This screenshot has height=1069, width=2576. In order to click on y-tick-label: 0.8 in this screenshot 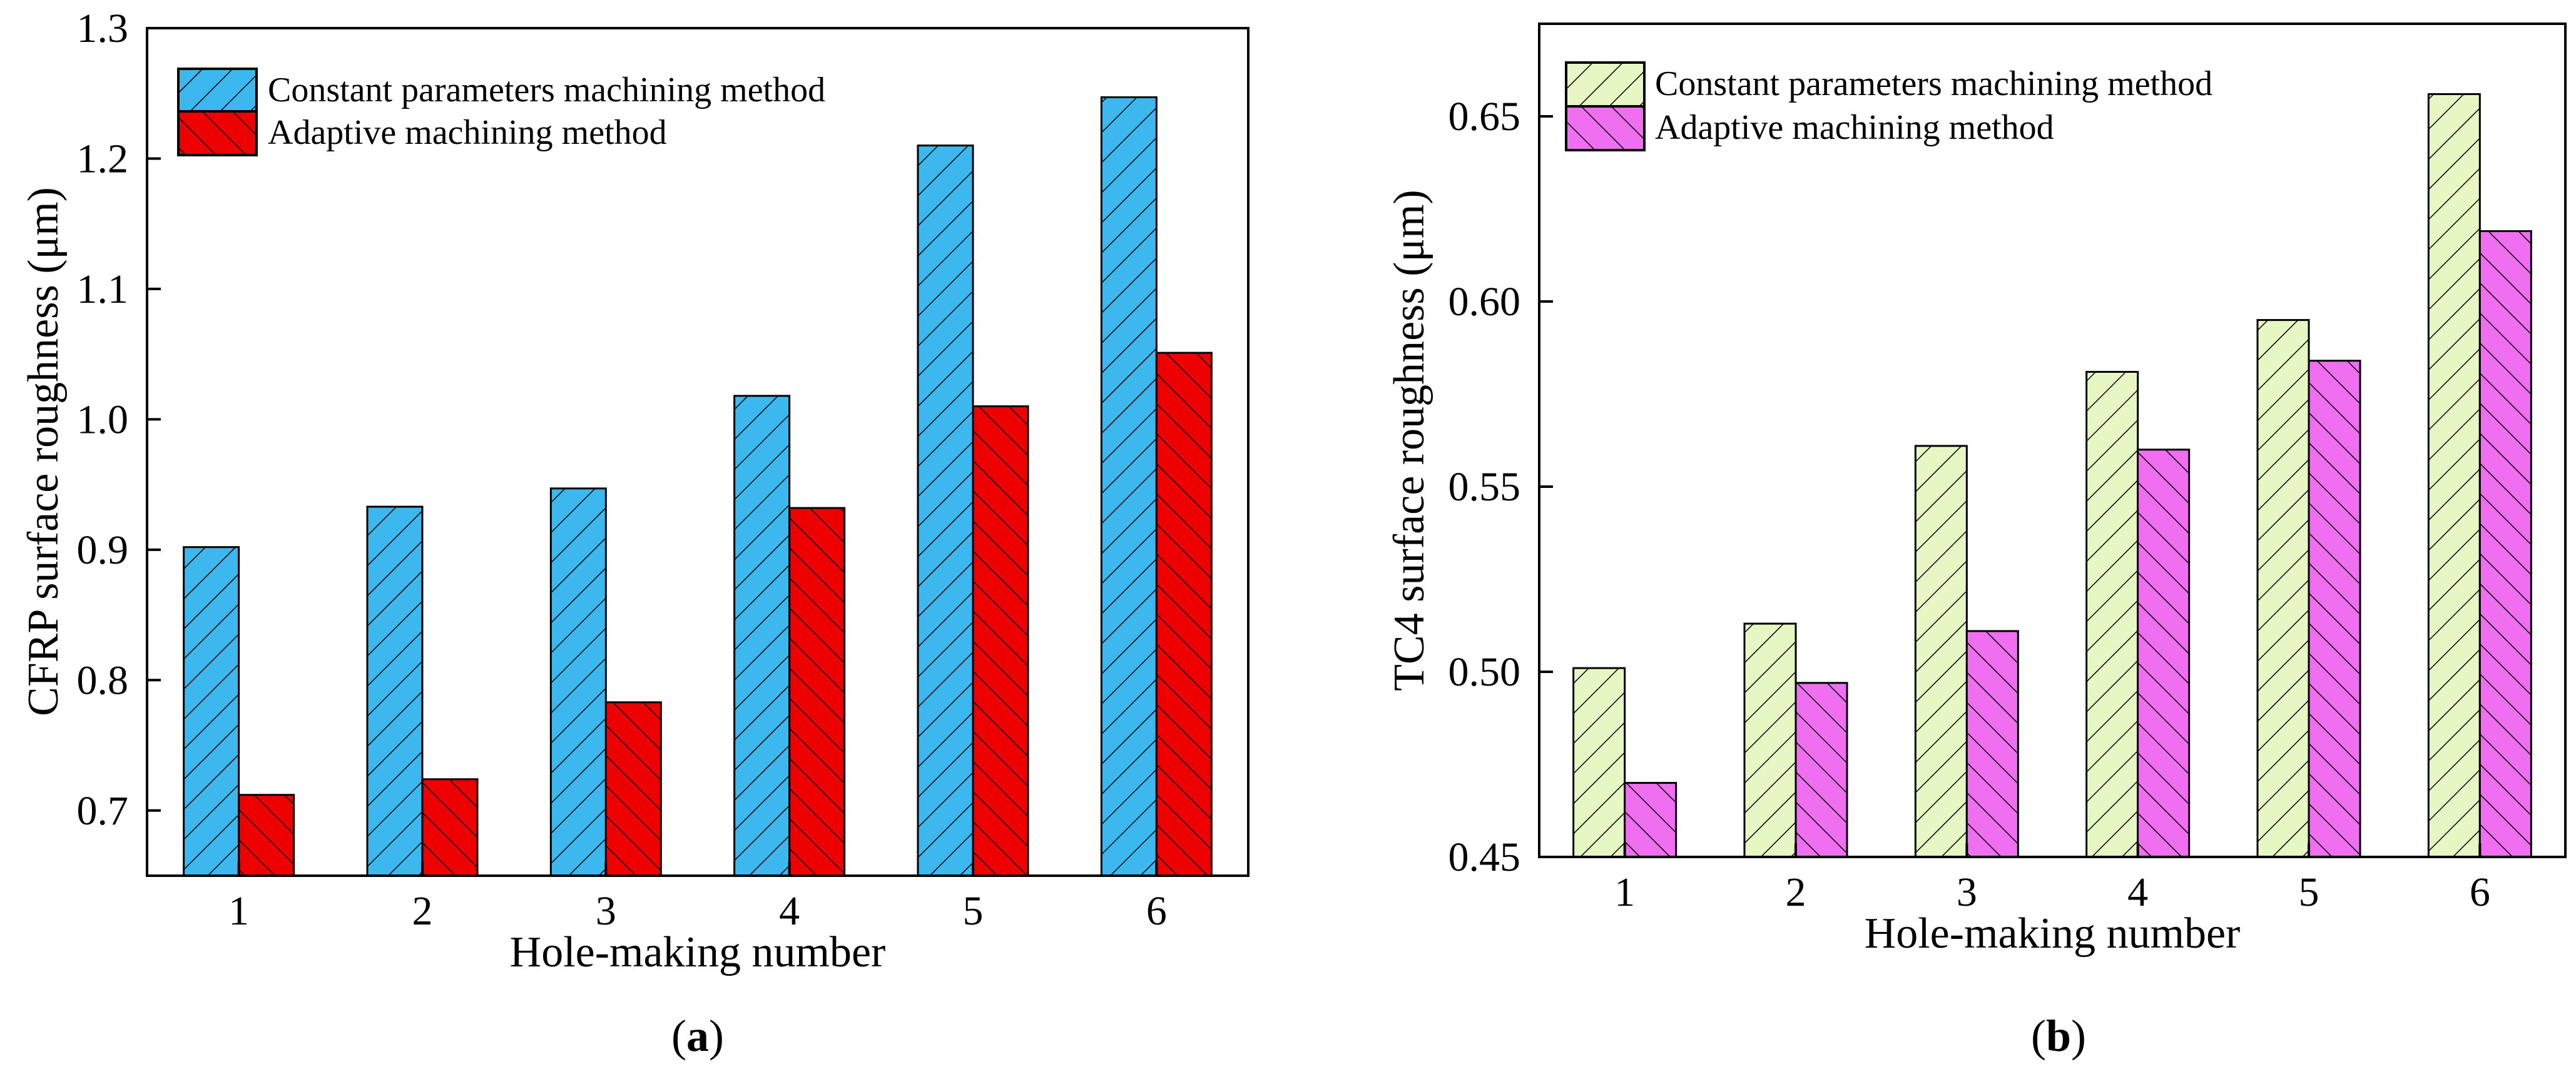, I will do `click(103, 680)`.